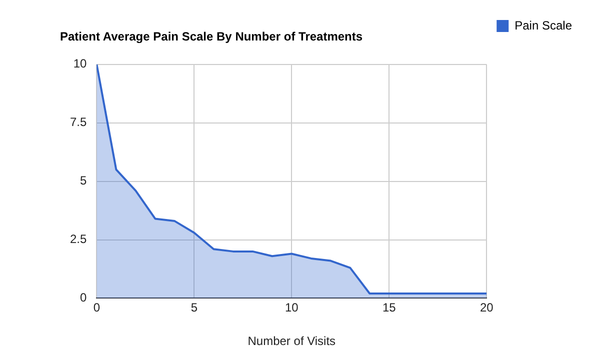 This screenshot has width=592, height=363. I want to click on y-tick-label: 2.5, so click(78, 239).